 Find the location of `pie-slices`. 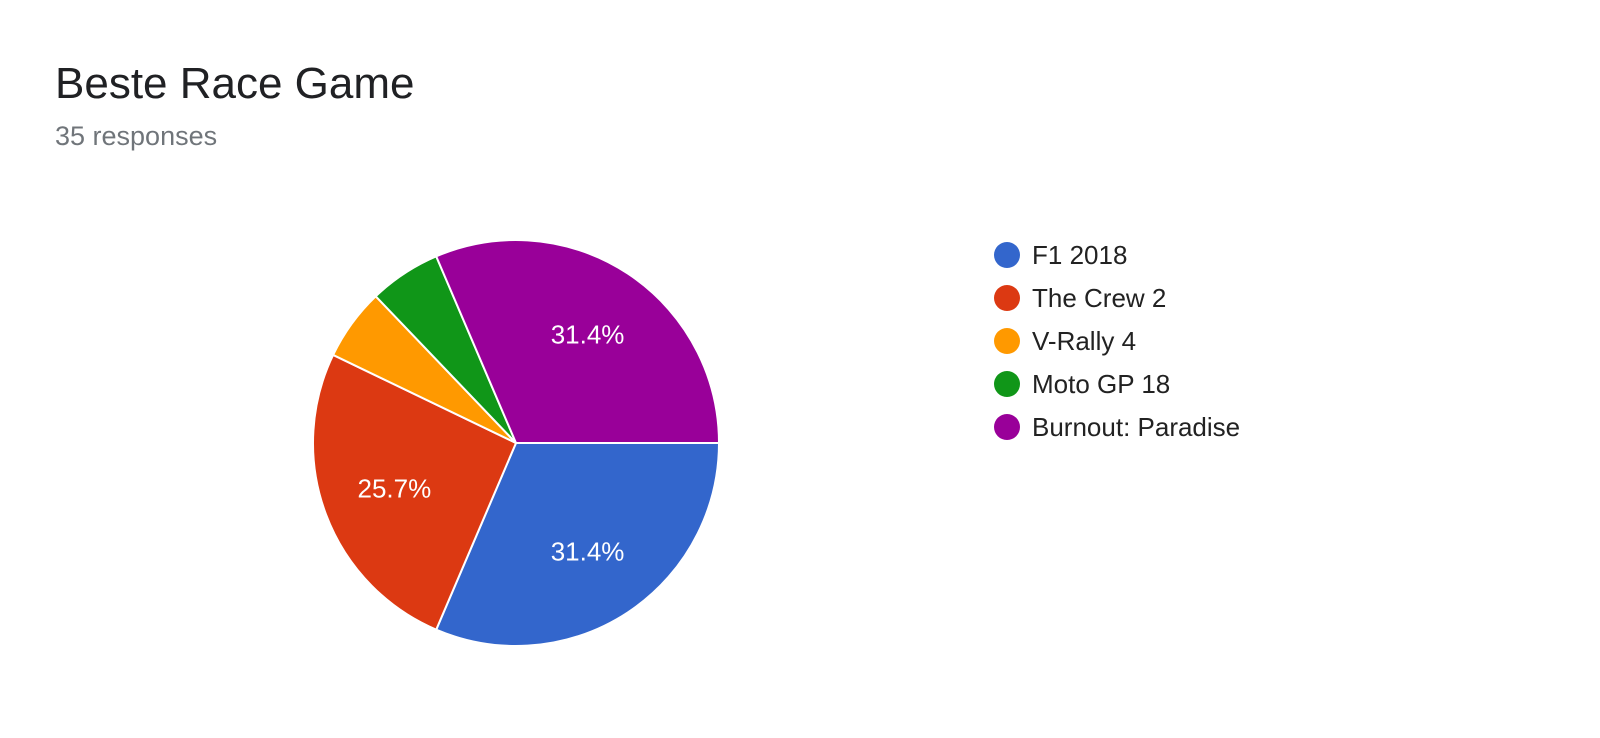

pie-slices is located at coordinates (516, 443).